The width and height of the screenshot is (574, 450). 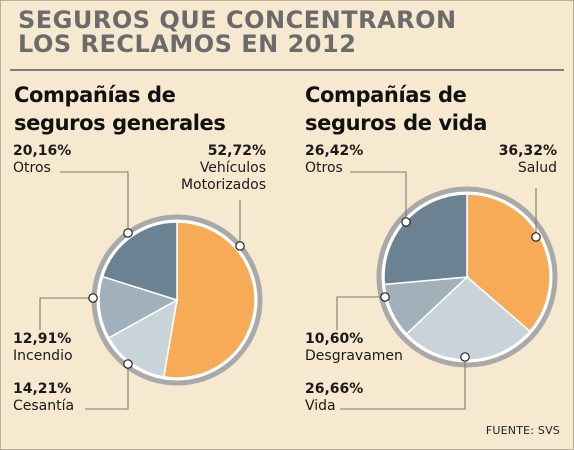 What do you see at coordinates (107, 387) in the screenshot?
I see `leader-cesantia-line` at bounding box center [107, 387].